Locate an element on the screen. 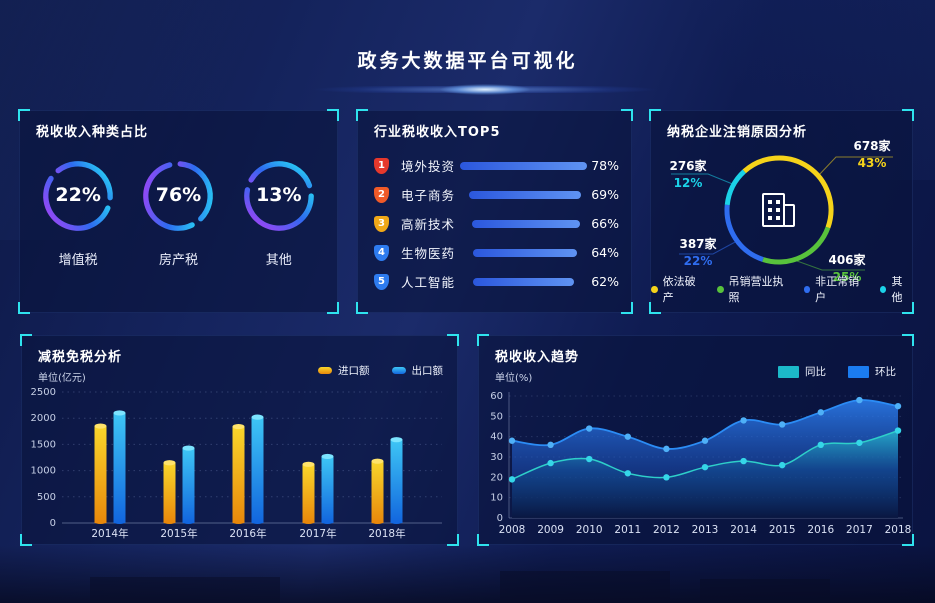  legend-item: 同比 is located at coordinates (802, 371).